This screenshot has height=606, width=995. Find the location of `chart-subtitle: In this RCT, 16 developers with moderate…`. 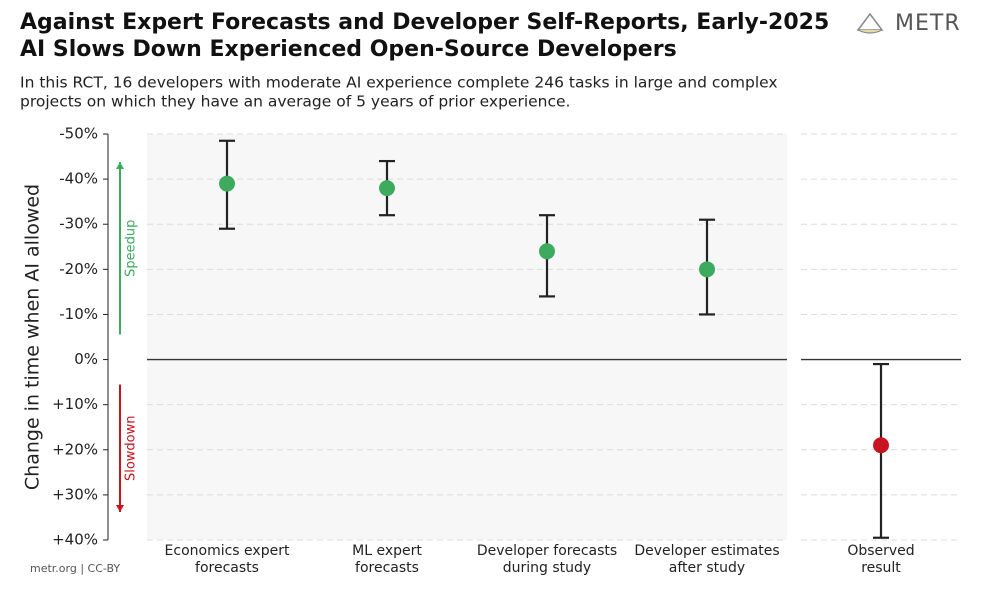

chart-subtitle: In this RCT, 16 developers with moderate… is located at coordinates (399, 83).